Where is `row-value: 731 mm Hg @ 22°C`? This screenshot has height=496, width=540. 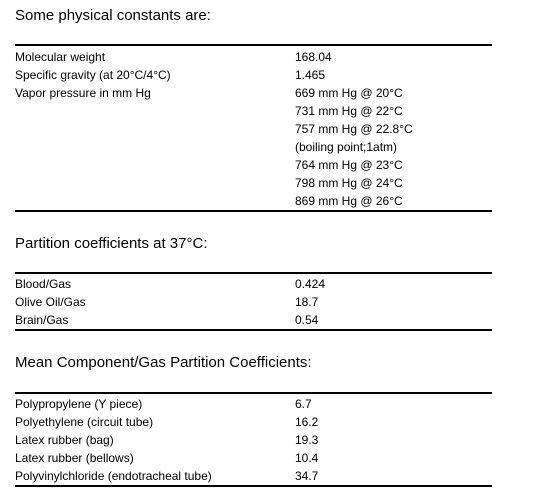 row-value: 731 mm Hg @ 22°C is located at coordinates (349, 111).